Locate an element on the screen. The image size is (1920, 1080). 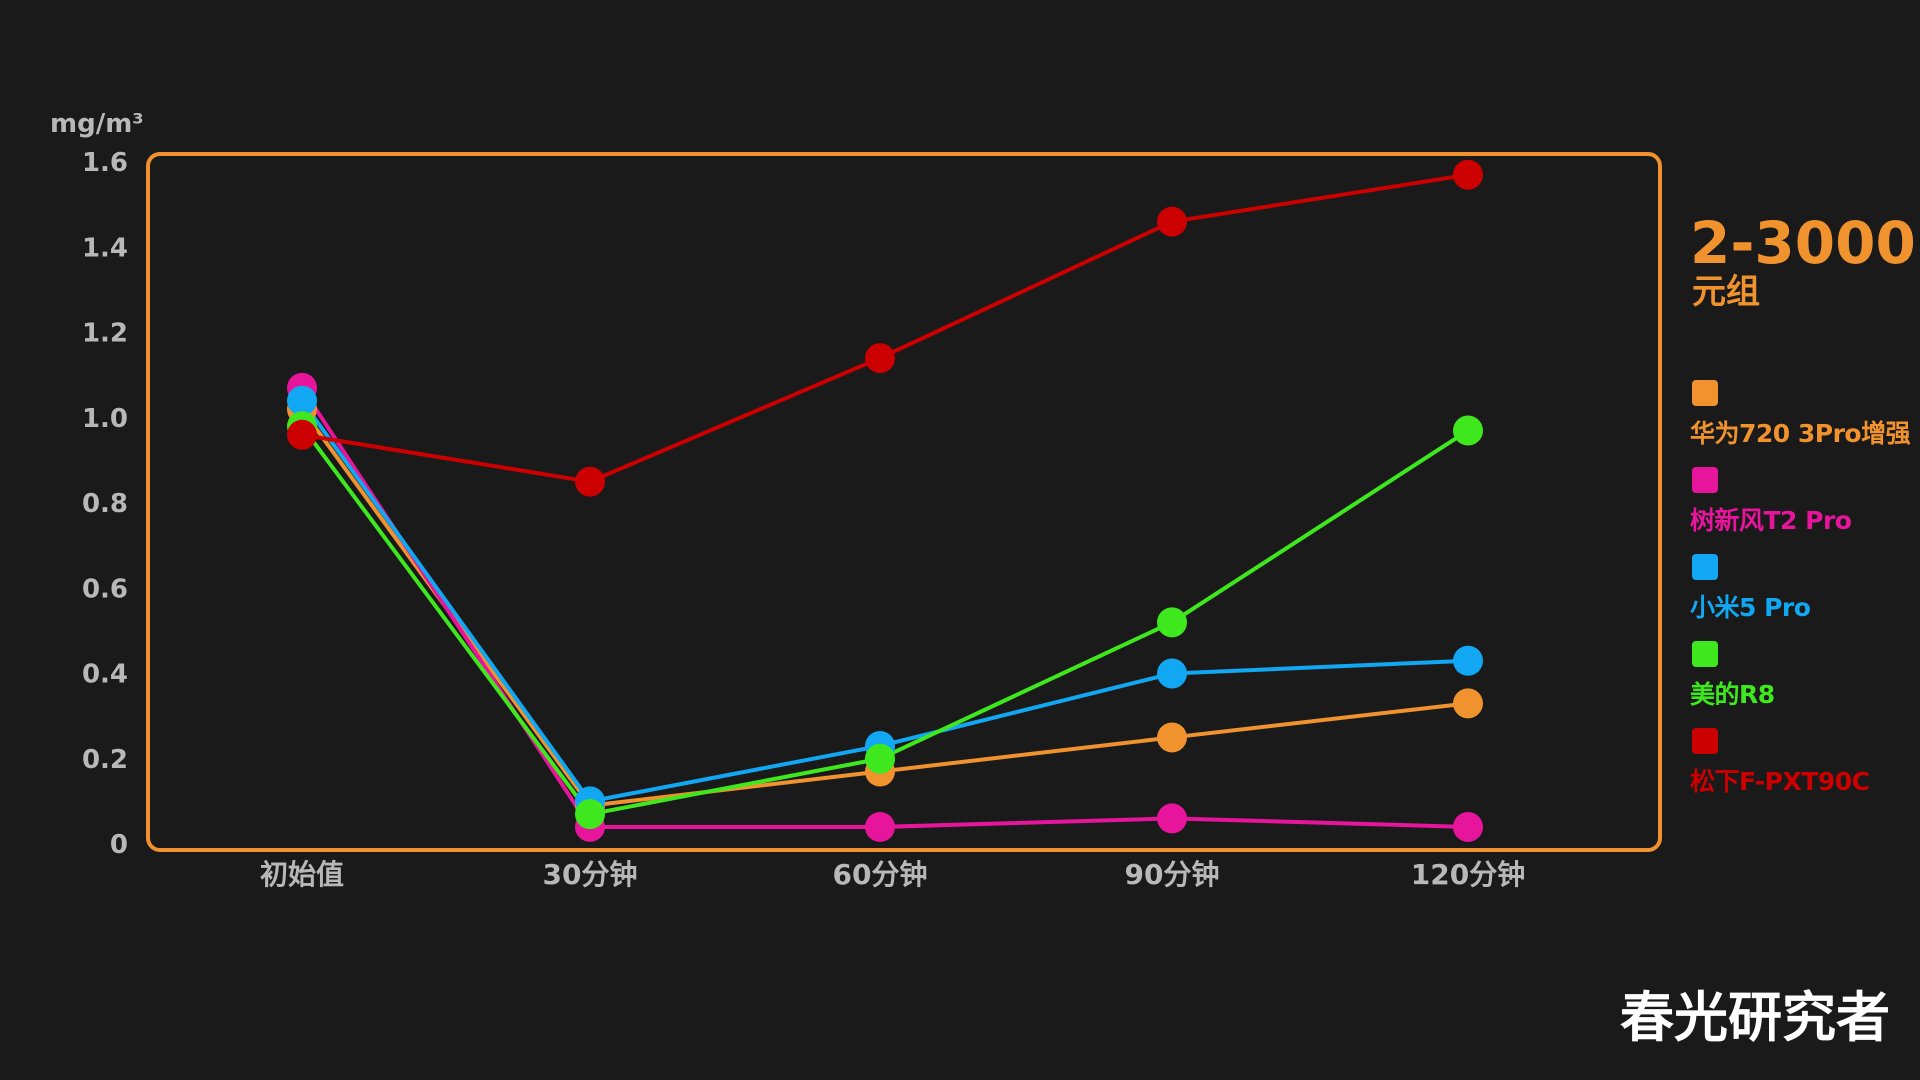
x-axis-ticks: 初始值 30分钟 60分钟 90分钟 120分钟 is located at coordinates (892, 874).